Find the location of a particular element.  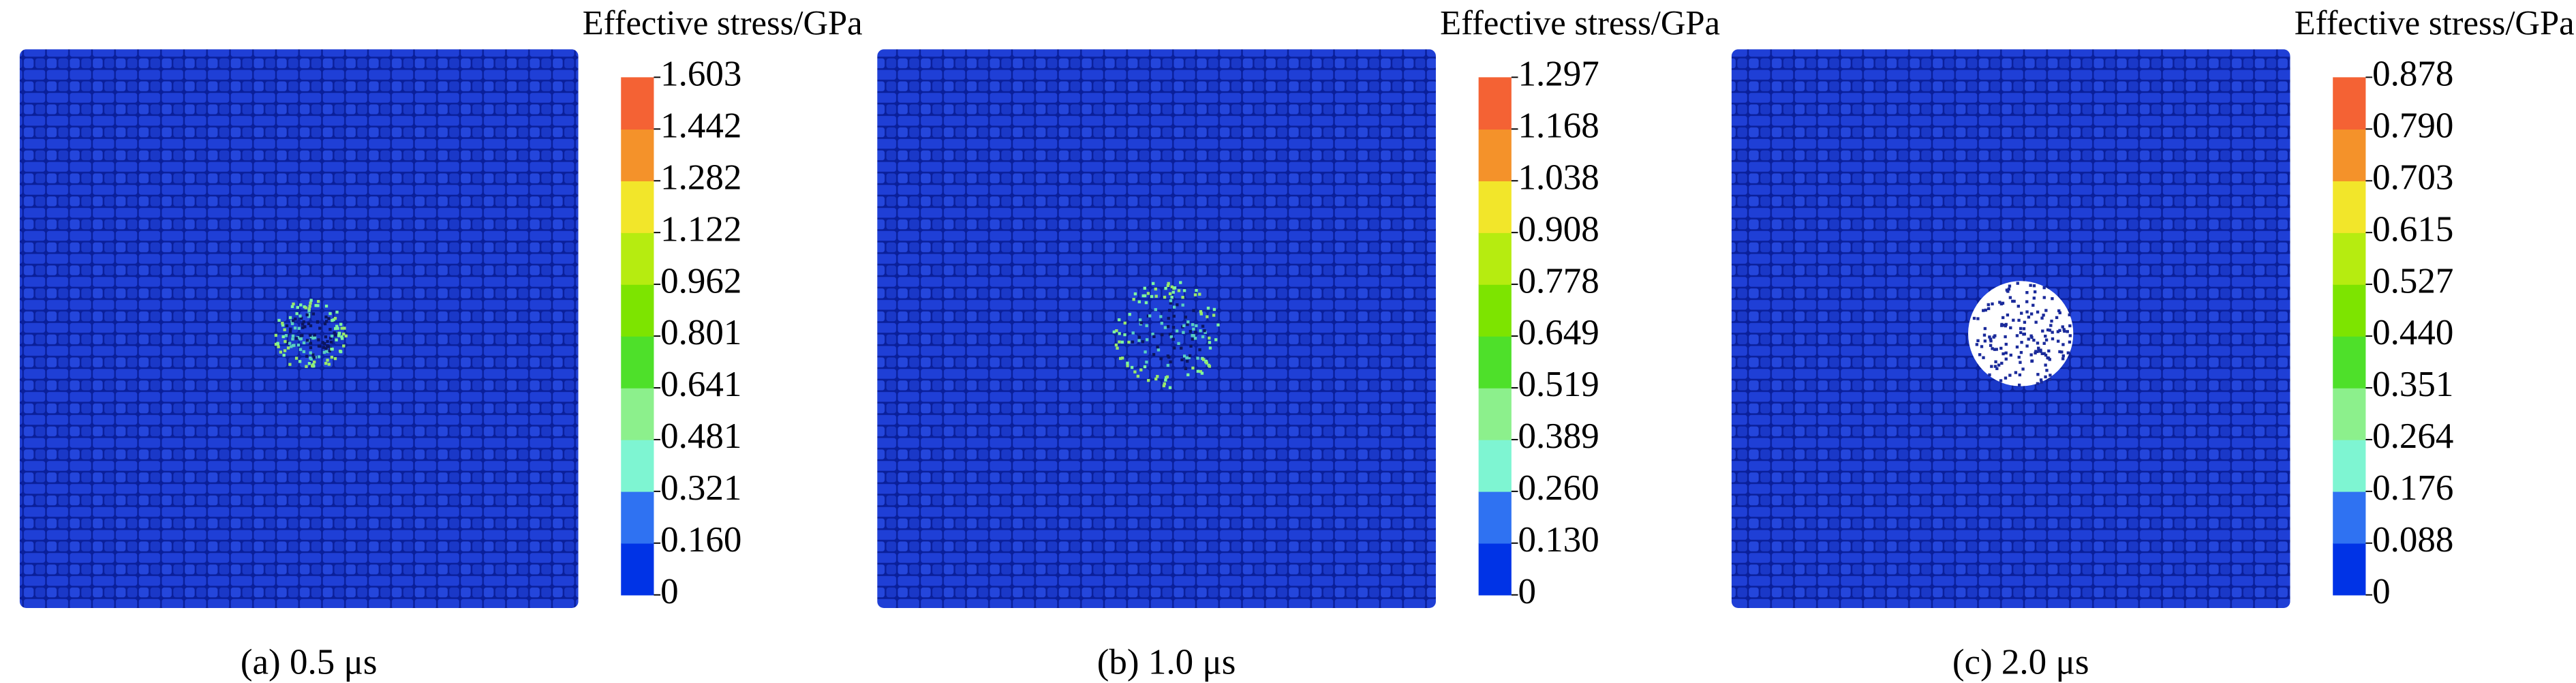

colorbar-tick-label: 0.527 is located at coordinates (2412, 281).